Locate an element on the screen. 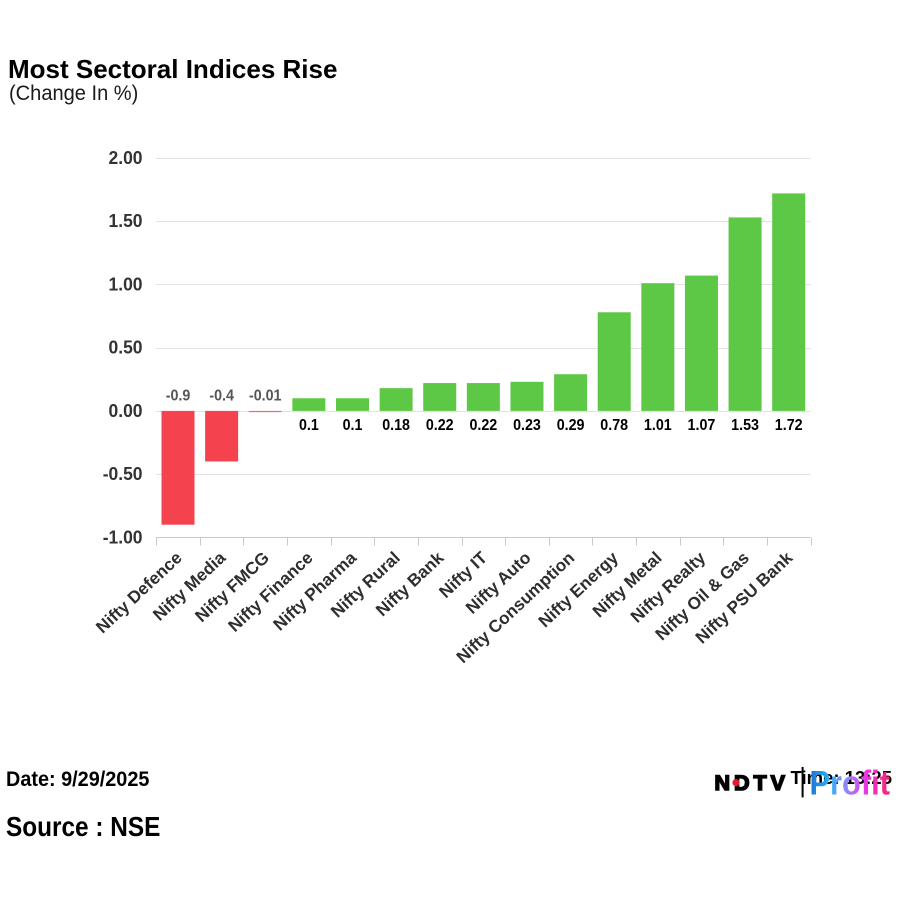 This screenshot has width=900, height=900. svg-text: 1.01 is located at coordinates (658, 425).